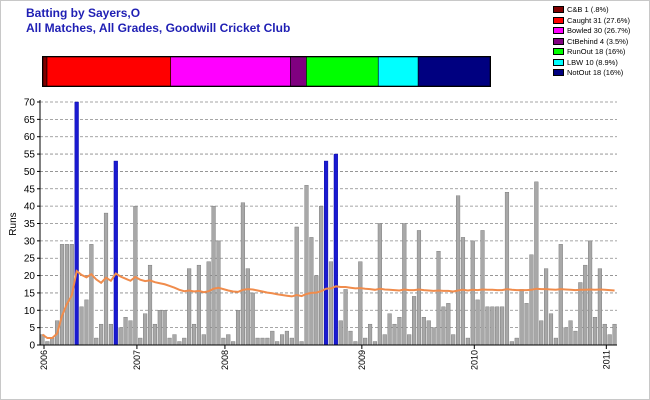 Image resolution: width=650 pixels, height=400 pixels. Describe the element at coordinates (30, 103) in the screenshot. I see `y-tick-label: 70` at that location.